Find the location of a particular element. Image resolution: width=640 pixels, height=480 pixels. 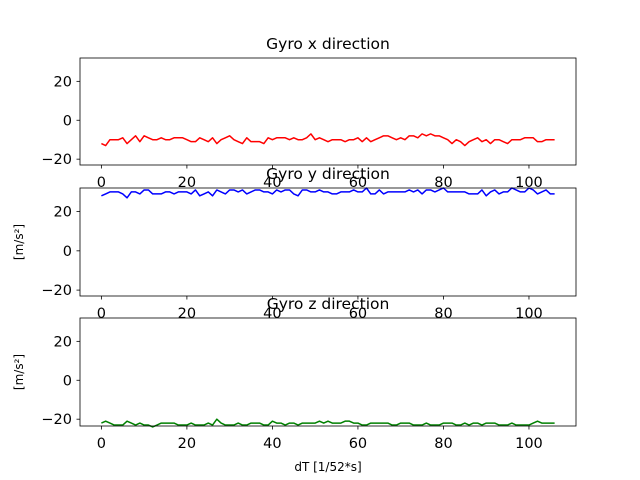

x-tick-label-1-40: 40 is located at coordinates (272, 183).